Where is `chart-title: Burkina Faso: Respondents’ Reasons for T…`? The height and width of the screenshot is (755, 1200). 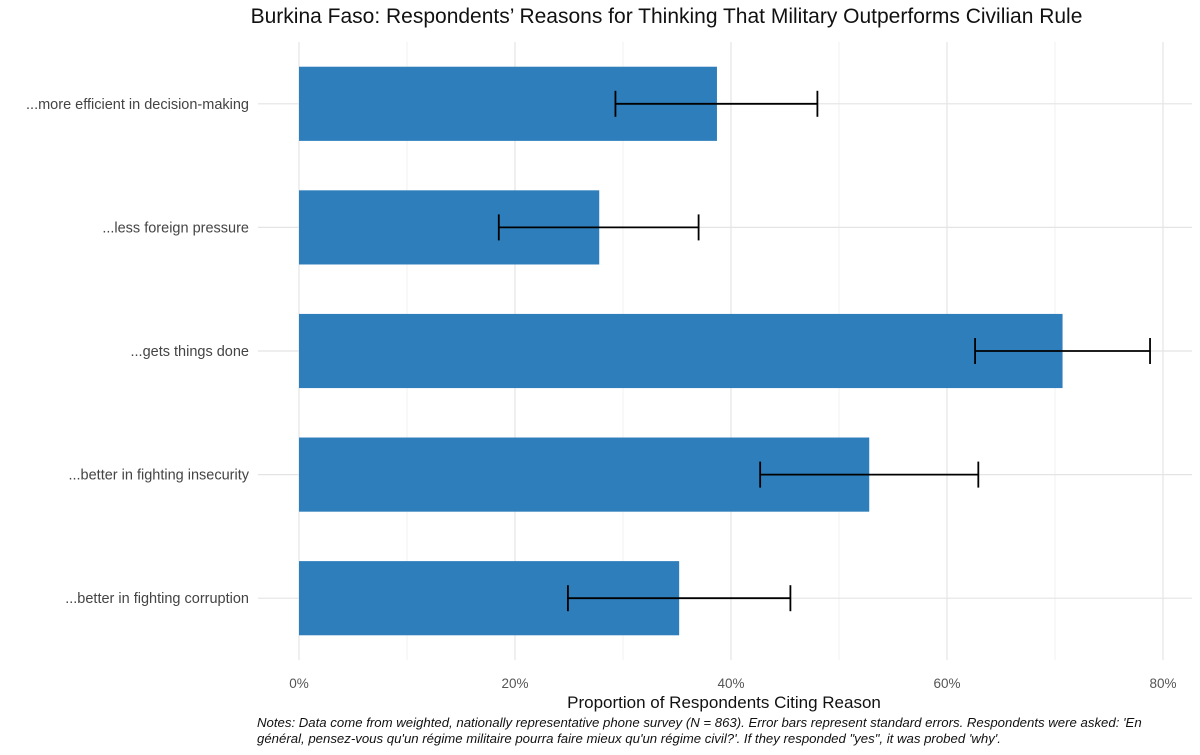 chart-title: Burkina Faso: Respondents’ Reasons for T… is located at coordinates (666, 16).